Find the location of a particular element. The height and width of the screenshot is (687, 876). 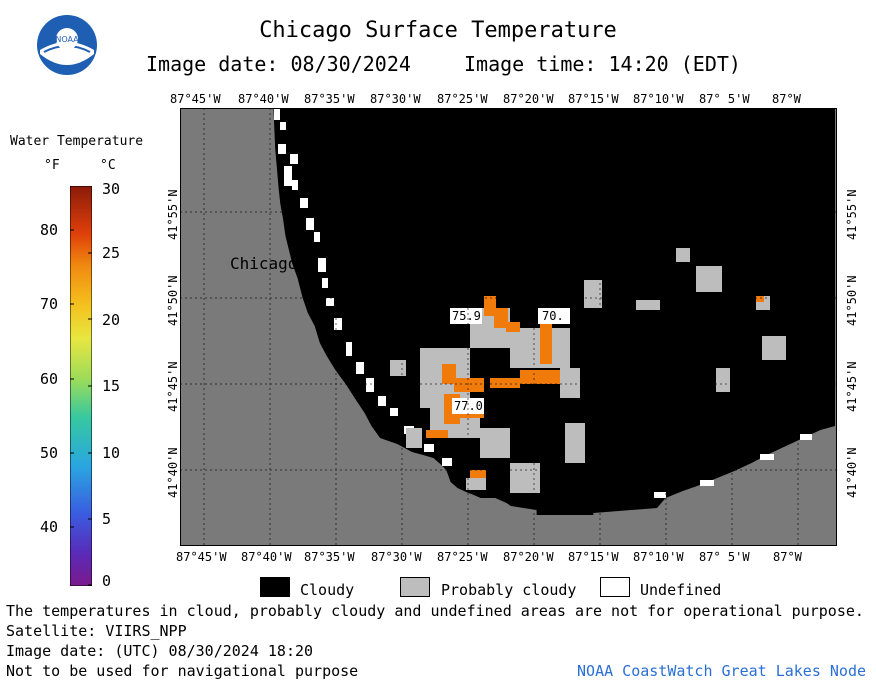

image-time: Image time: 14:20 (EDT) is located at coordinates (602, 64).